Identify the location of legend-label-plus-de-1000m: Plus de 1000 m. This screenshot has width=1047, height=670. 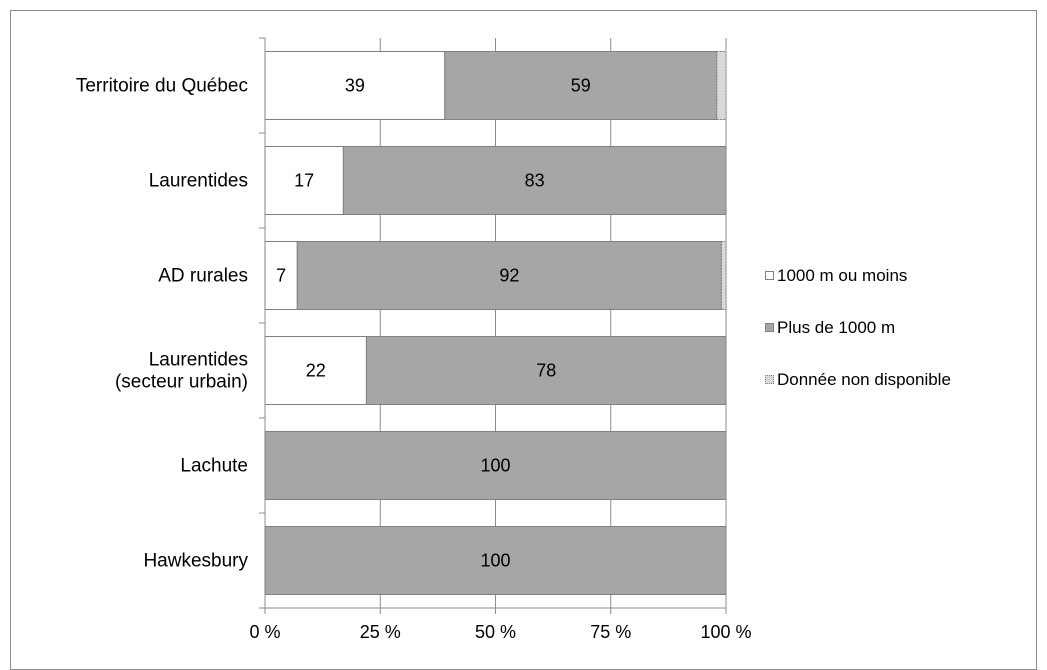
(836, 327).